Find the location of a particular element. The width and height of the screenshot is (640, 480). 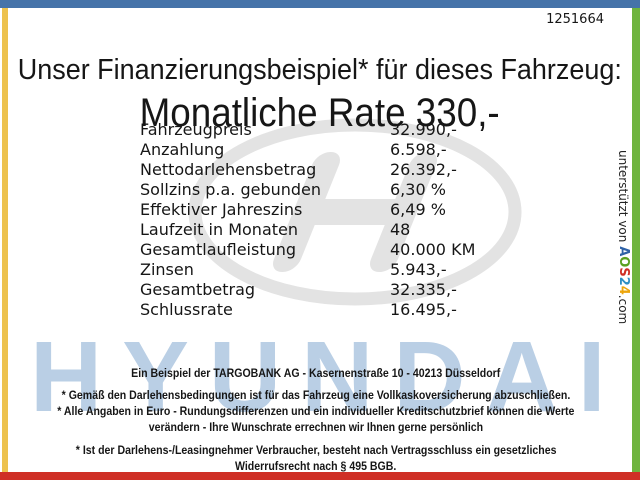

table-row: Laufzeit in Monaten 48 is located at coordinates (307, 230).